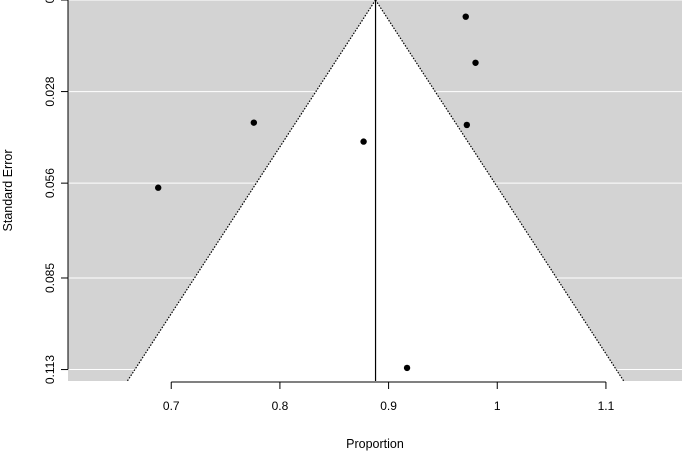 This screenshot has width=685, height=453. I want to click on x-tick-label-0: 0.7, so click(171, 406).